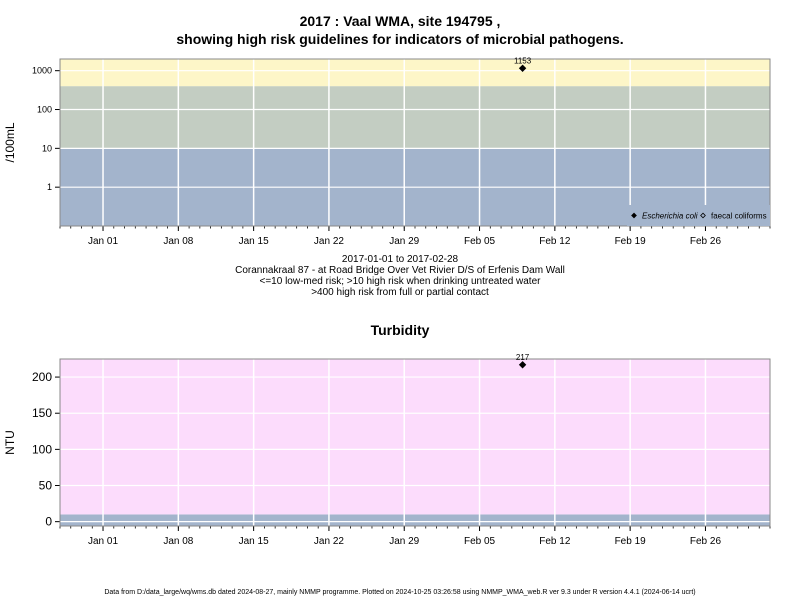 This screenshot has height=600, width=800. What do you see at coordinates (555, 541) in the screenshot?
I see `turbidity-x-tick-label: Feb 12` at bounding box center [555, 541].